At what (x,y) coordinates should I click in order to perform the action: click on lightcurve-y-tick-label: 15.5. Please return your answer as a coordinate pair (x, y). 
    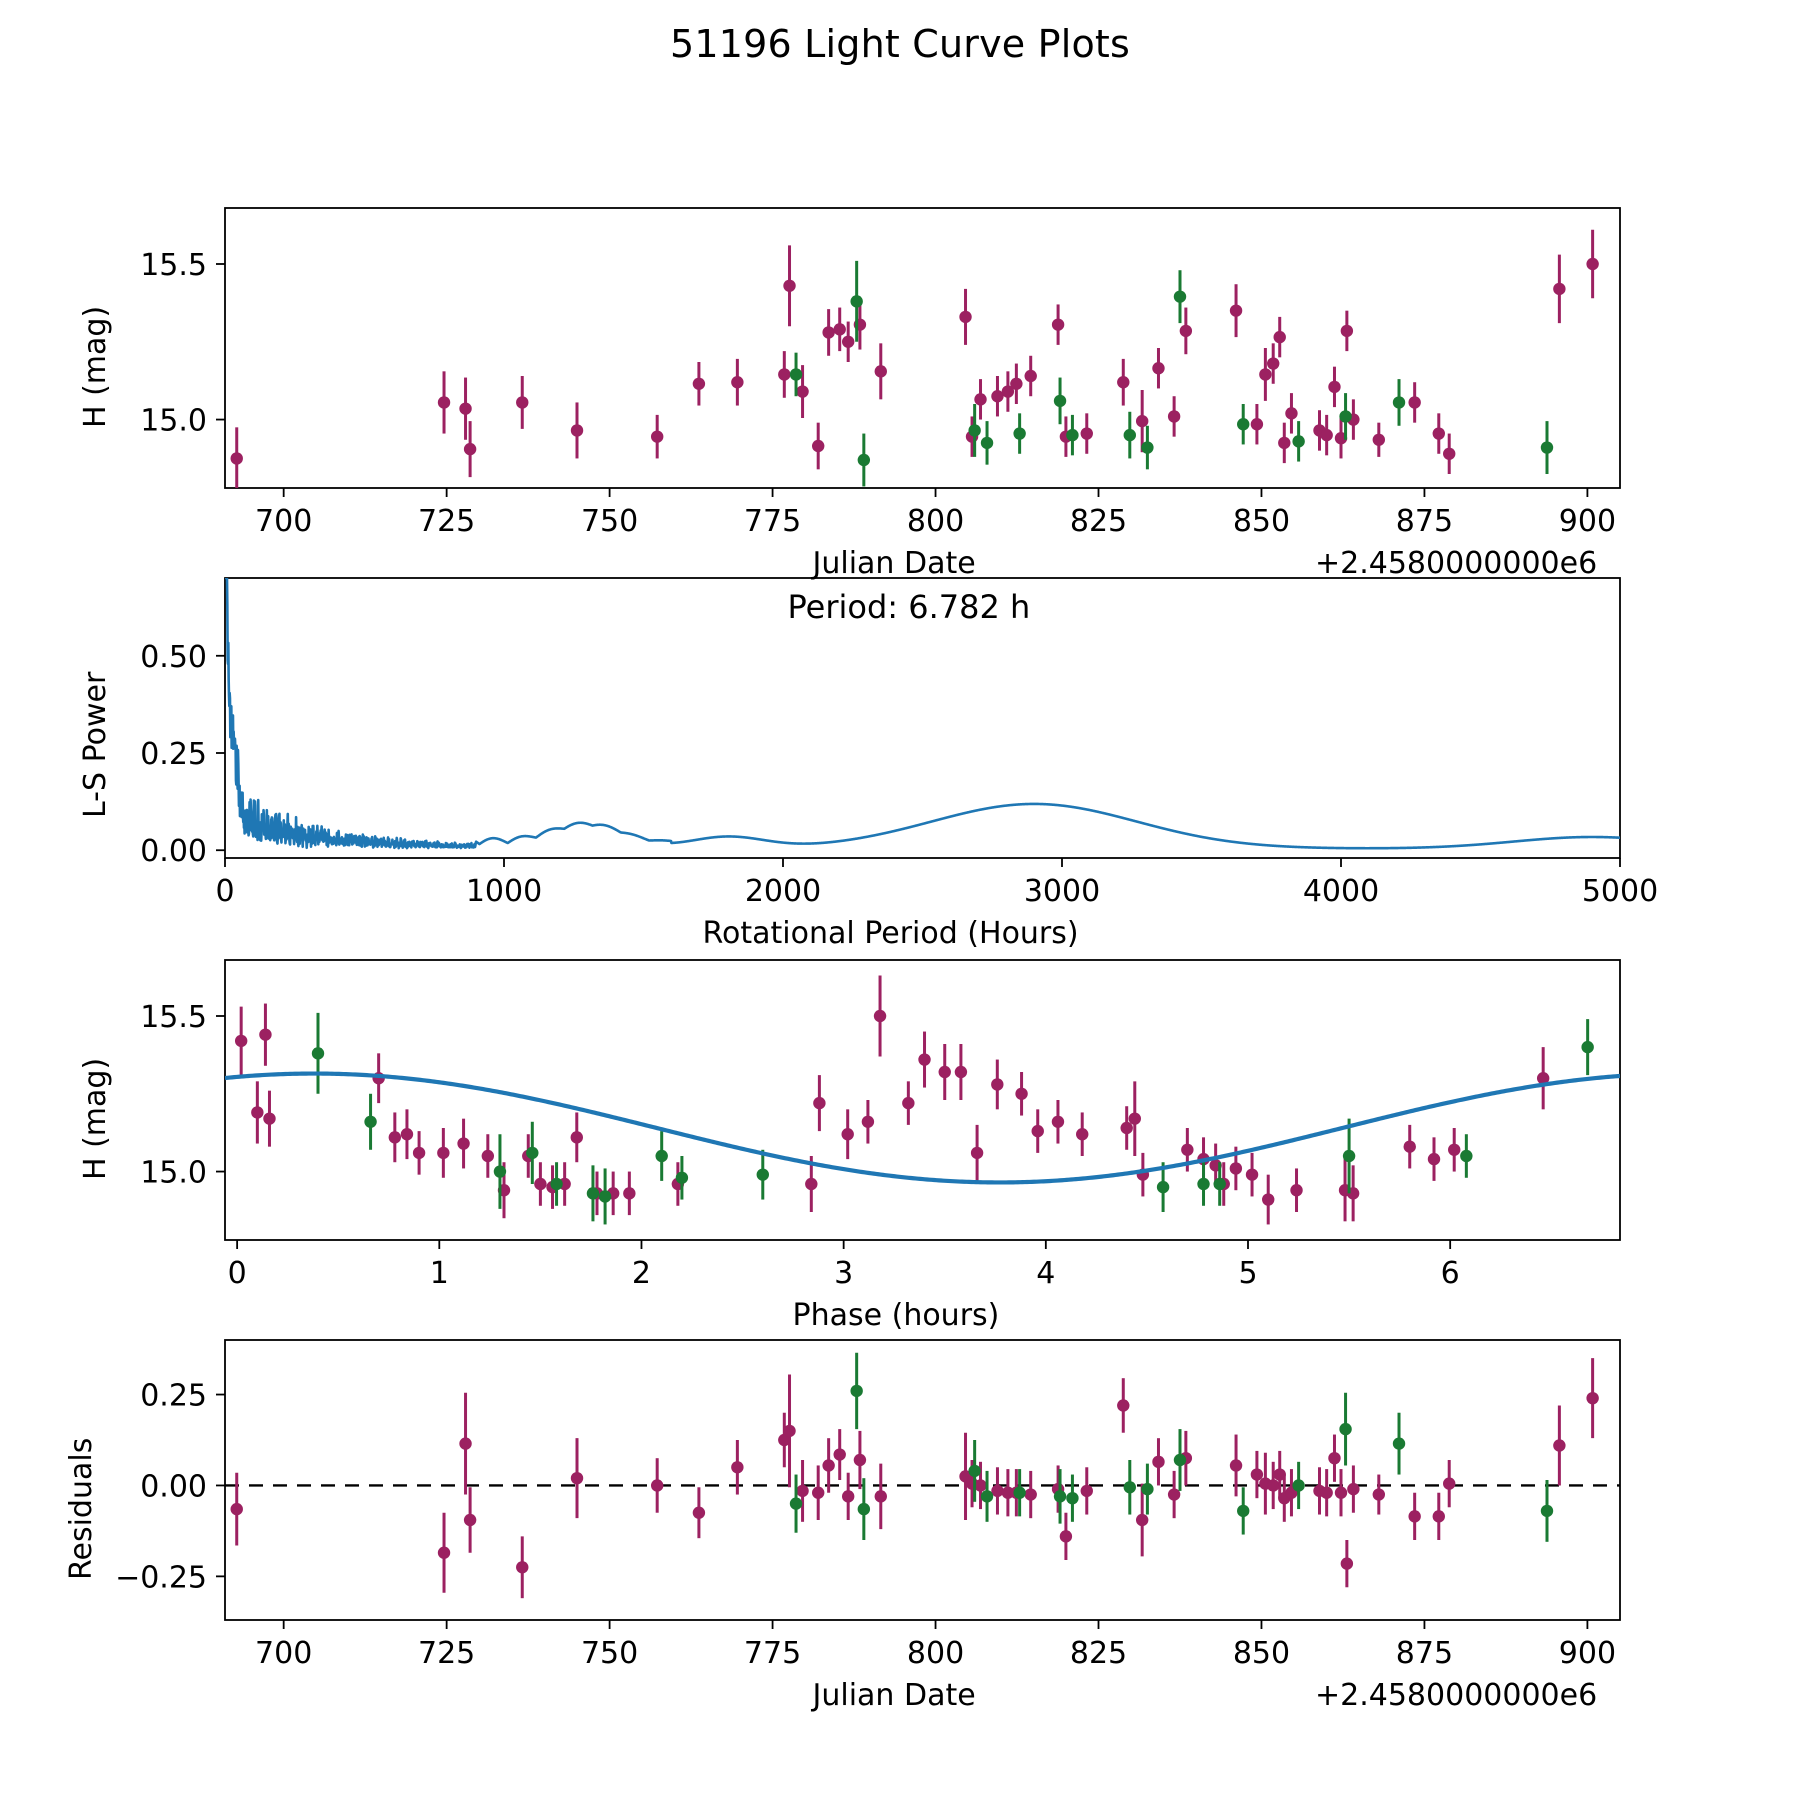
    Looking at the image, I should click on (173, 265).